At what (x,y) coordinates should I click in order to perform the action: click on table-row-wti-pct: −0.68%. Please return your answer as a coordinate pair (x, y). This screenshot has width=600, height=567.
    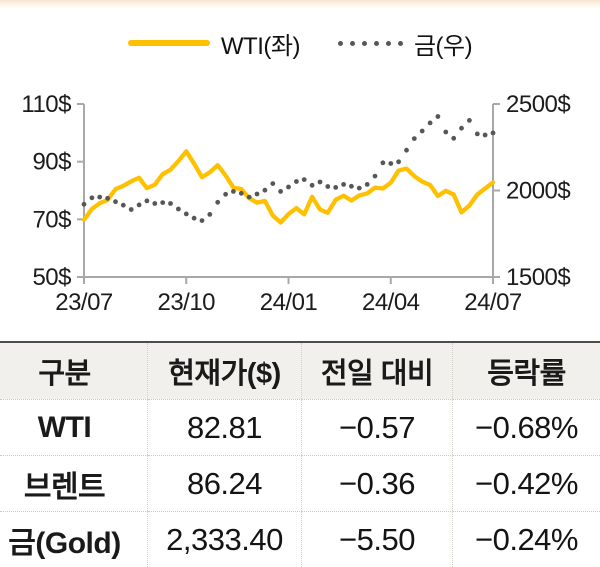
    Looking at the image, I should click on (526, 427).